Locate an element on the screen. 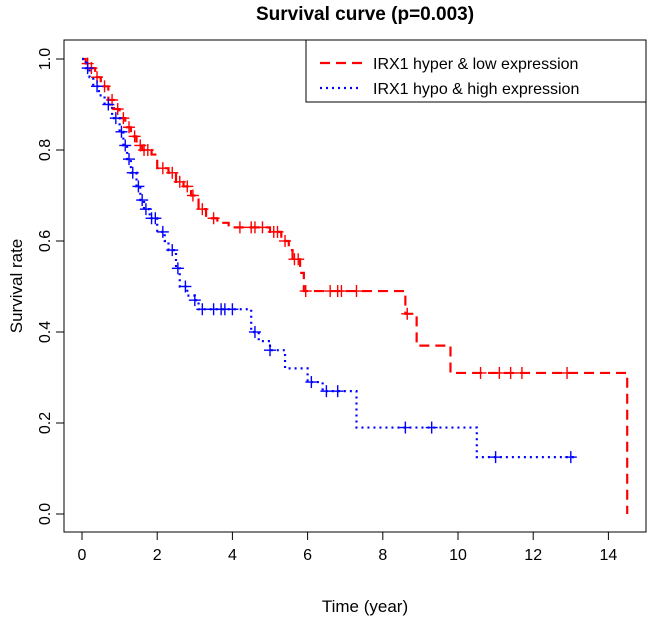 Image resolution: width=650 pixels, height=617 pixels. x-tick-label: 4 is located at coordinates (232, 555).